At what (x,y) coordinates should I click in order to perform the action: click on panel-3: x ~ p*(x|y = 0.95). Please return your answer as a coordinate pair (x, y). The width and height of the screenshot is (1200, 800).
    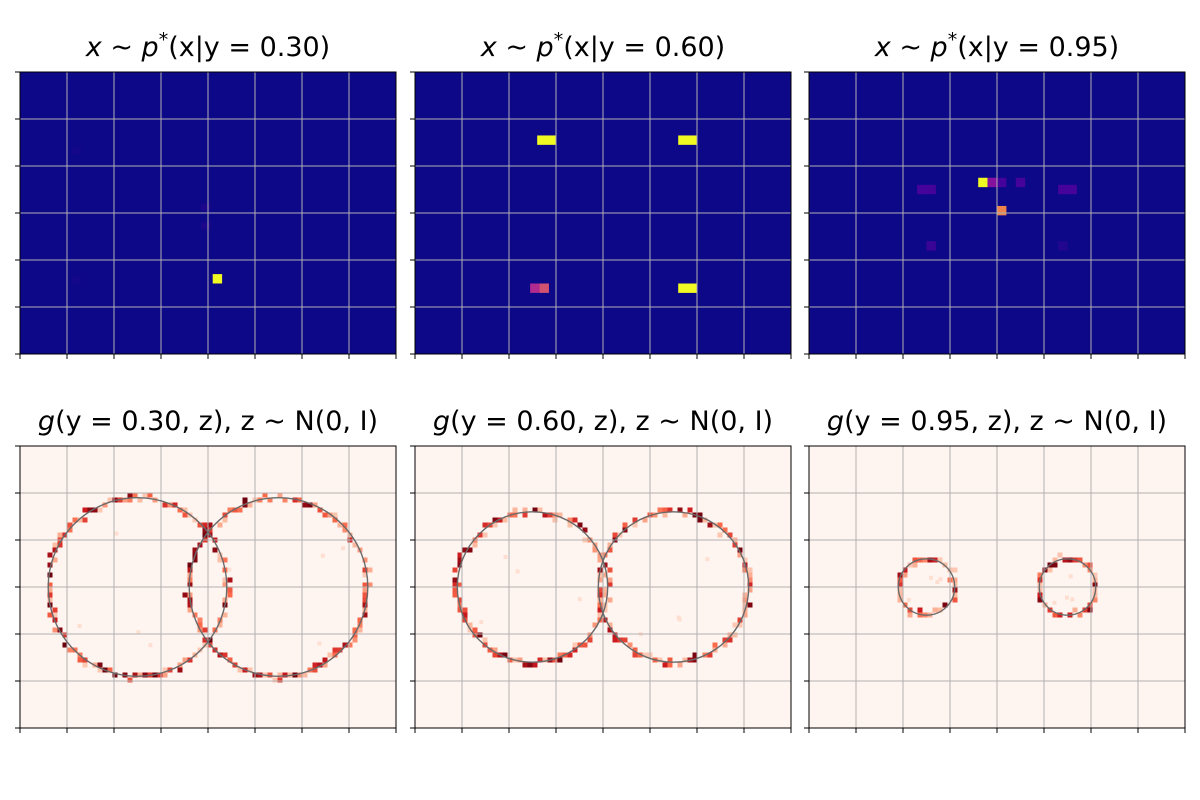
    Looking at the image, I should click on (995, 194).